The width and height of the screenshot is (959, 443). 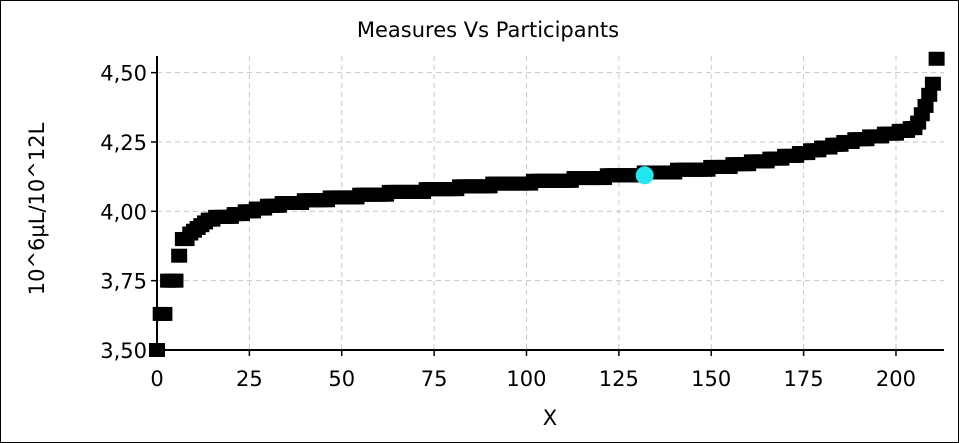 I want to click on x-tick-label: 175, so click(x=804, y=379).